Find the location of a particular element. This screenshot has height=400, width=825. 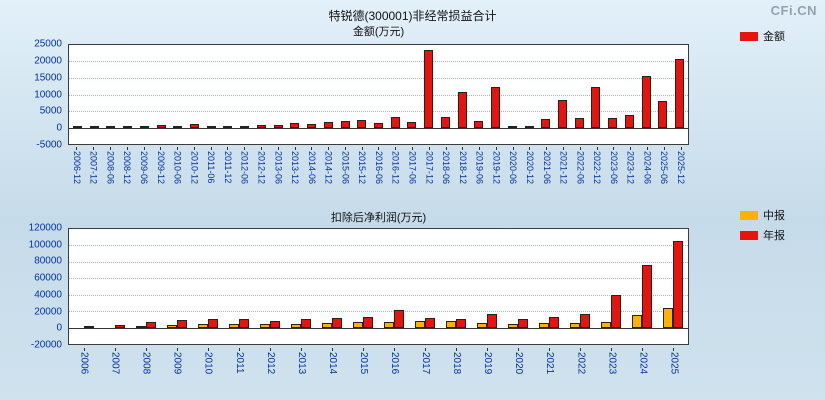

x-tick: 2012-12 is located at coordinates (261, 176).